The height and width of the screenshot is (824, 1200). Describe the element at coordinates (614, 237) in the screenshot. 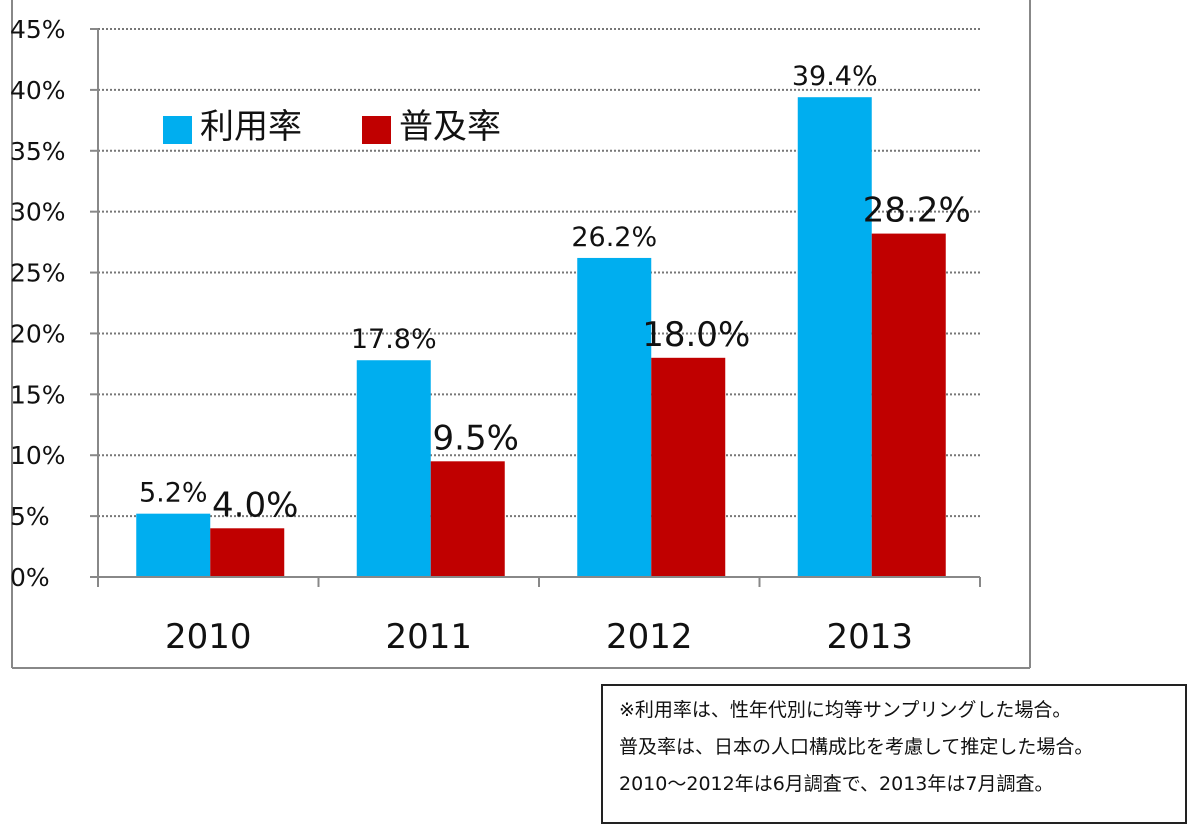

I see `data-label: 26.2%` at that location.